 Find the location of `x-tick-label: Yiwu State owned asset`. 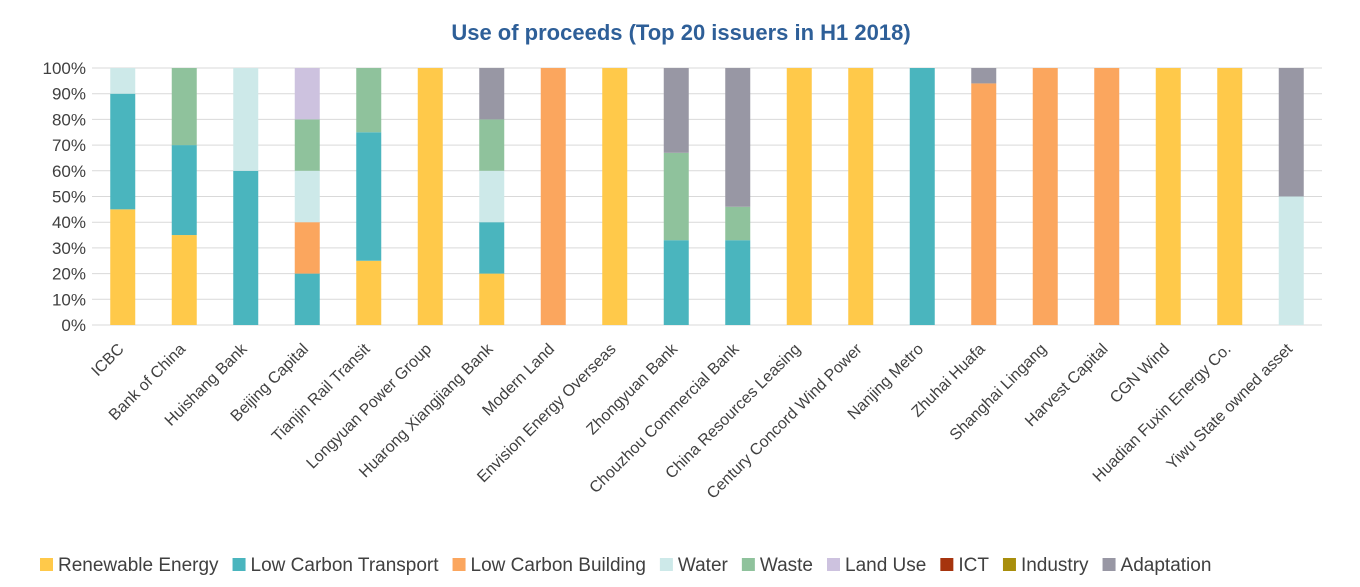

x-tick-label: Yiwu State owned asset is located at coordinates (1230, 406).